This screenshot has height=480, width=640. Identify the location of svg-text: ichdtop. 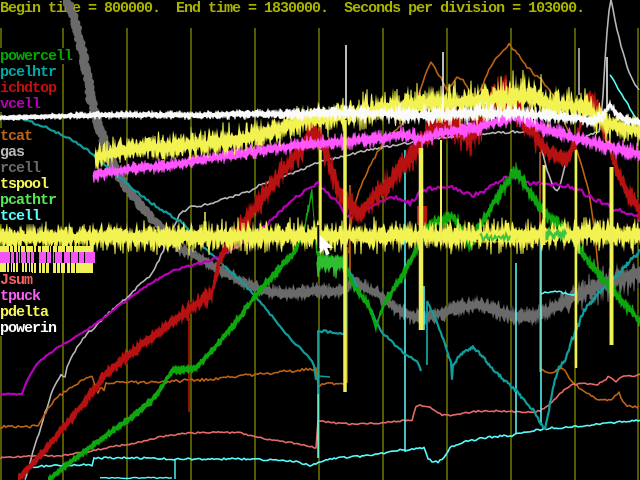
(28, 88).